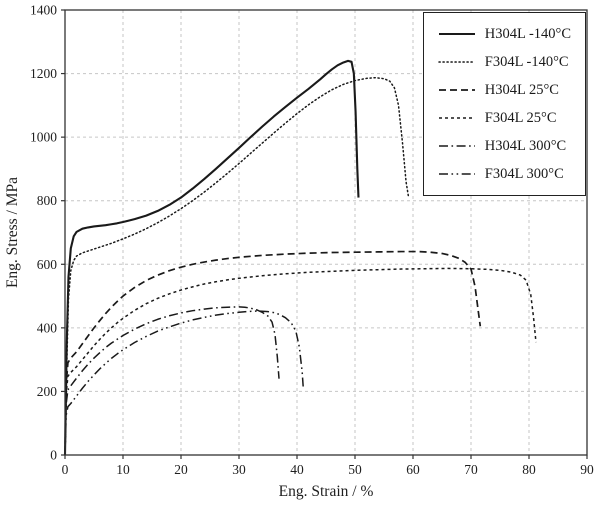 The height and width of the screenshot is (507, 600). I want to click on x-tick-label: 60, so click(413, 469).